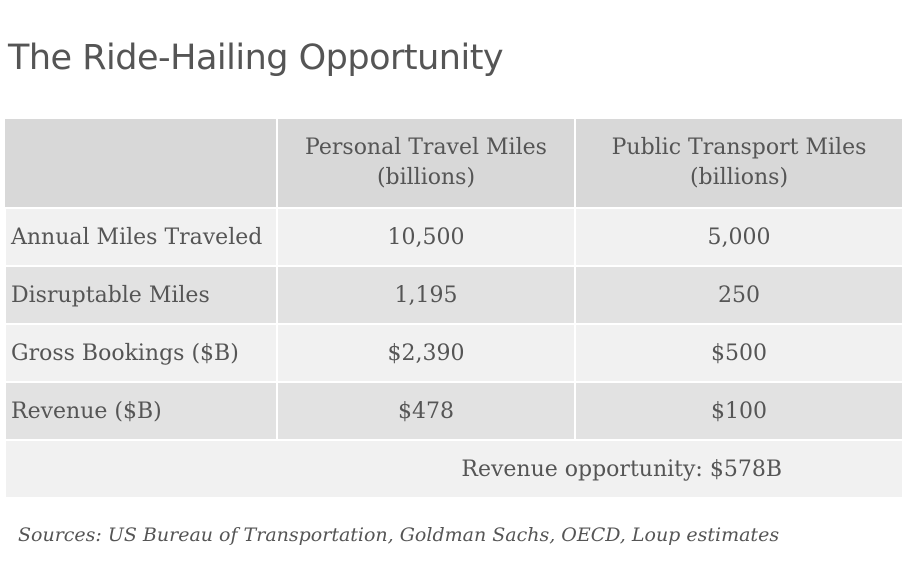  I want to click on header-cell-personal: Personal Travel Miles (billions), so click(426, 163).